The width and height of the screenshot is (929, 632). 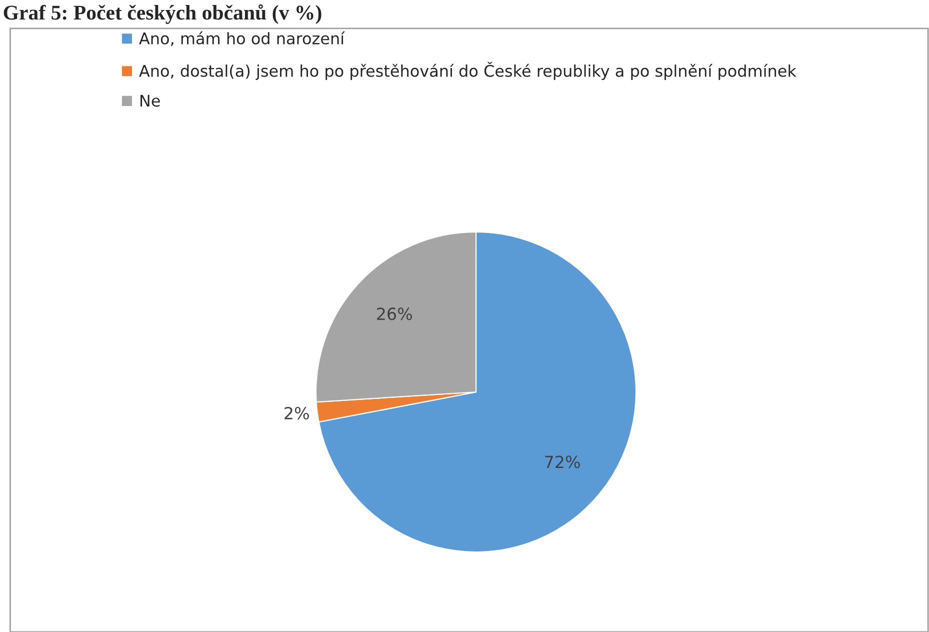 What do you see at coordinates (150, 100) in the screenshot?
I see `legend-label: Ne` at bounding box center [150, 100].